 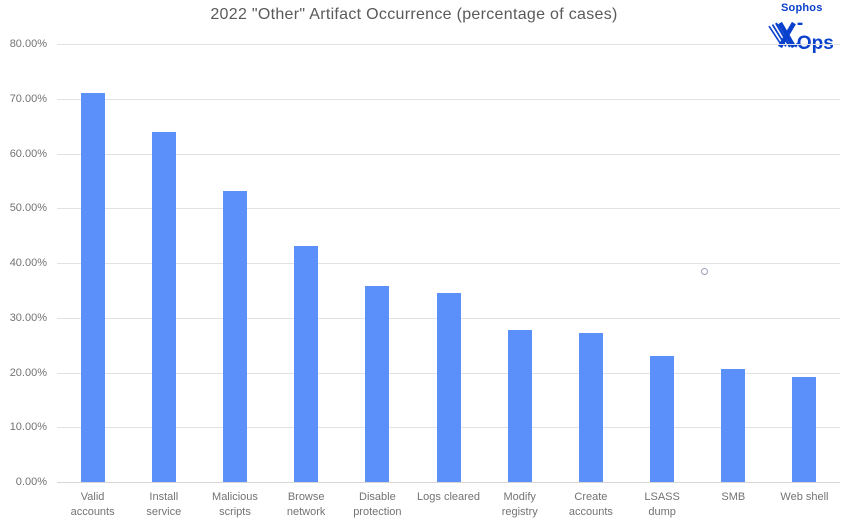 What do you see at coordinates (234, 336) in the screenshot?
I see `bar-malicious-scripts` at bounding box center [234, 336].